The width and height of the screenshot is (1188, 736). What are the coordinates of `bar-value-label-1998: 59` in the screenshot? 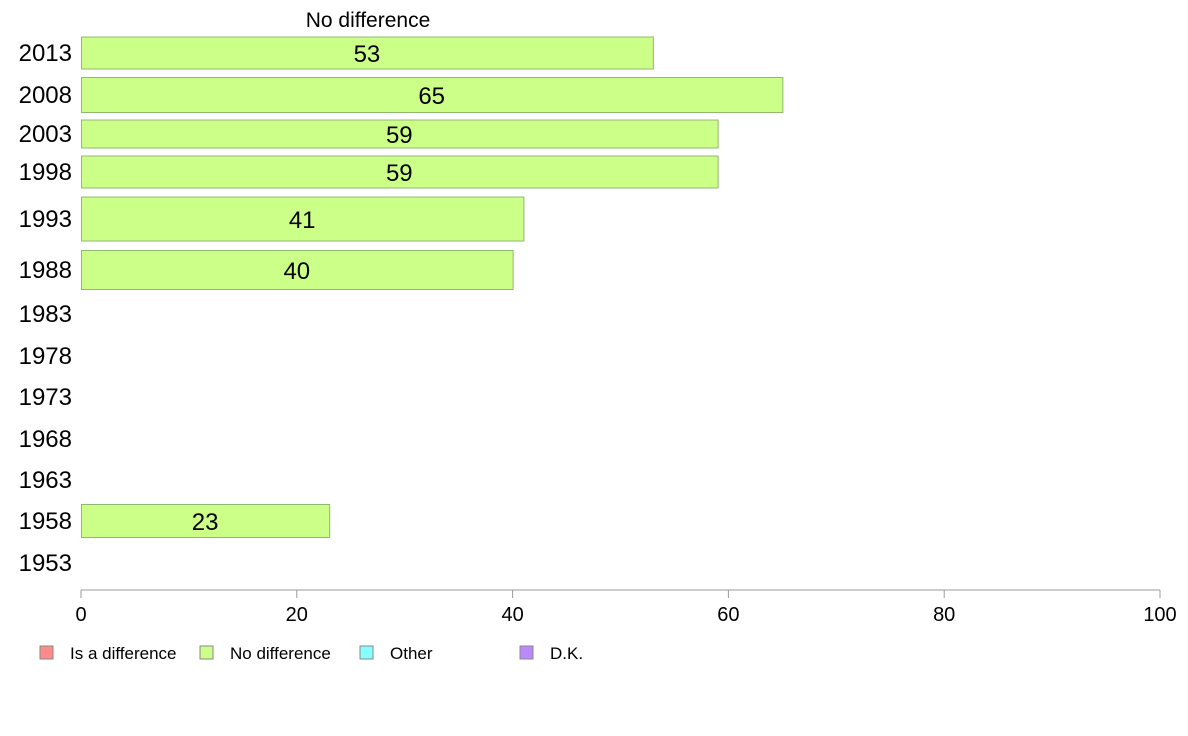 It's located at (399, 173).